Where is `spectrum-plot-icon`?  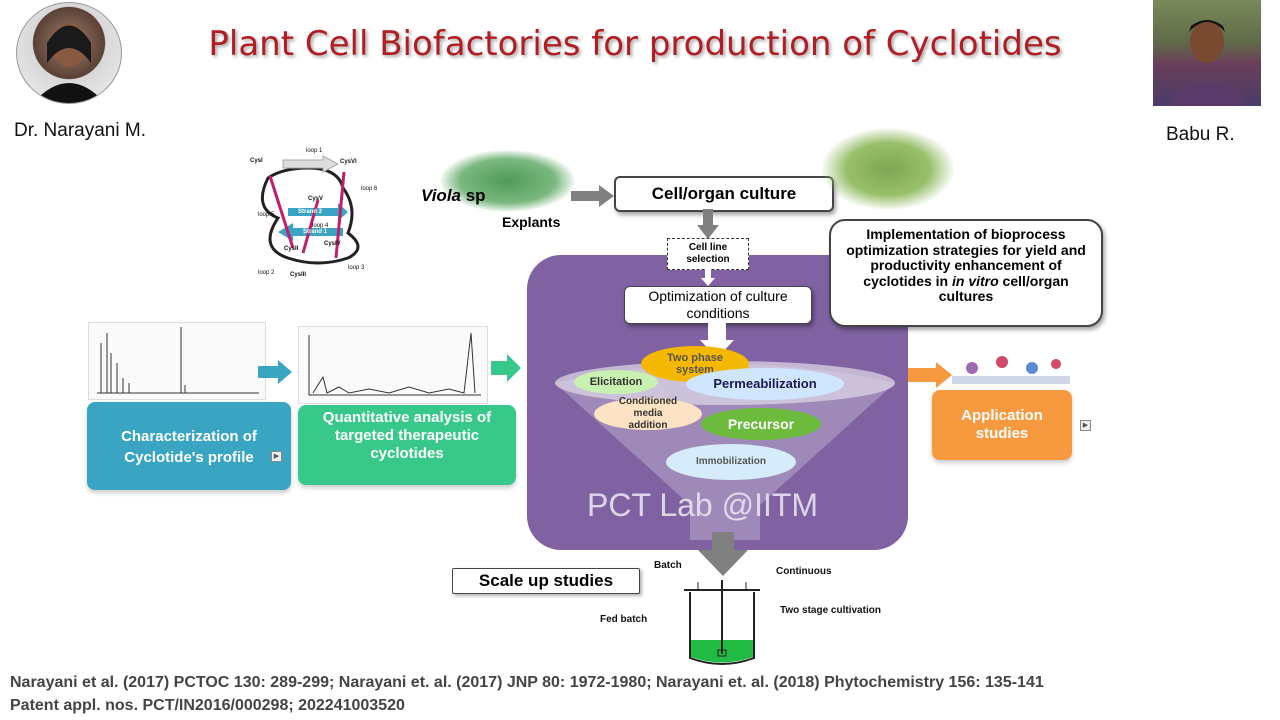
spectrum-plot-icon is located at coordinates (178, 360).